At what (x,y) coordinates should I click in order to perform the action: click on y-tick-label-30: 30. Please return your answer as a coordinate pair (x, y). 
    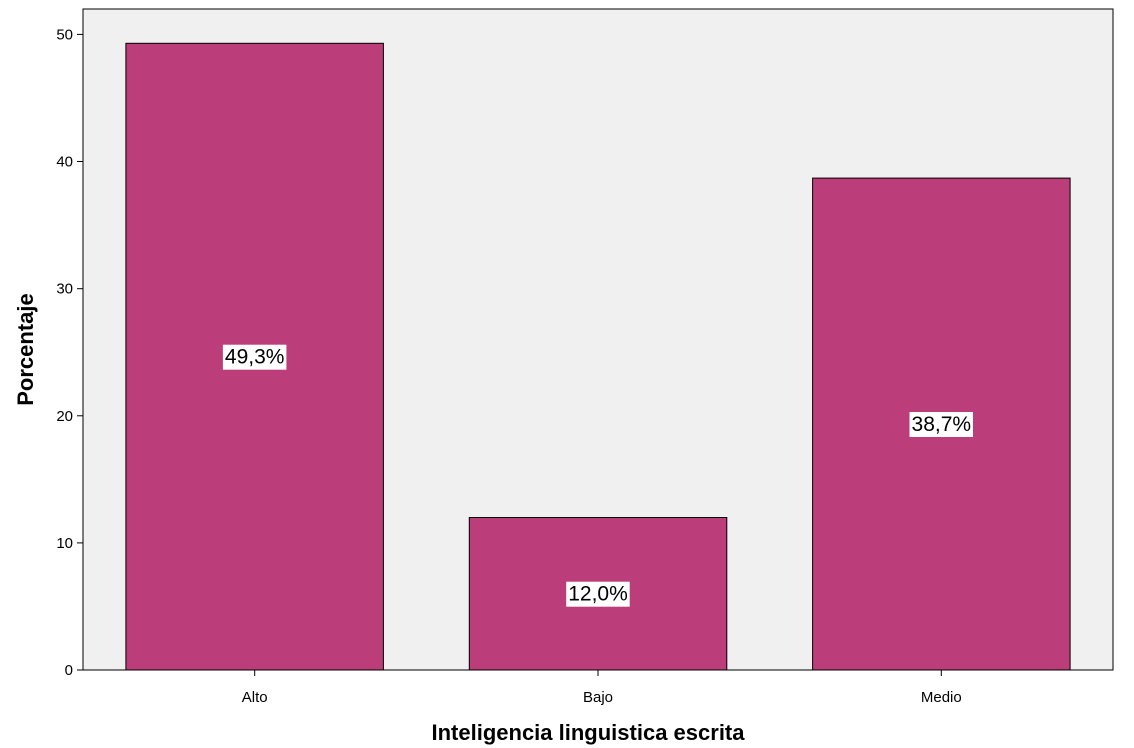
    Looking at the image, I should click on (64, 289).